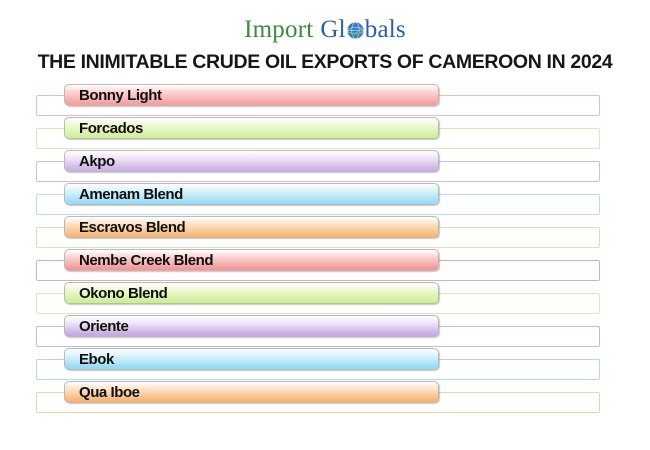  What do you see at coordinates (251, 326) in the screenshot?
I see `bar-fill: Oriente` at bounding box center [251, 326].